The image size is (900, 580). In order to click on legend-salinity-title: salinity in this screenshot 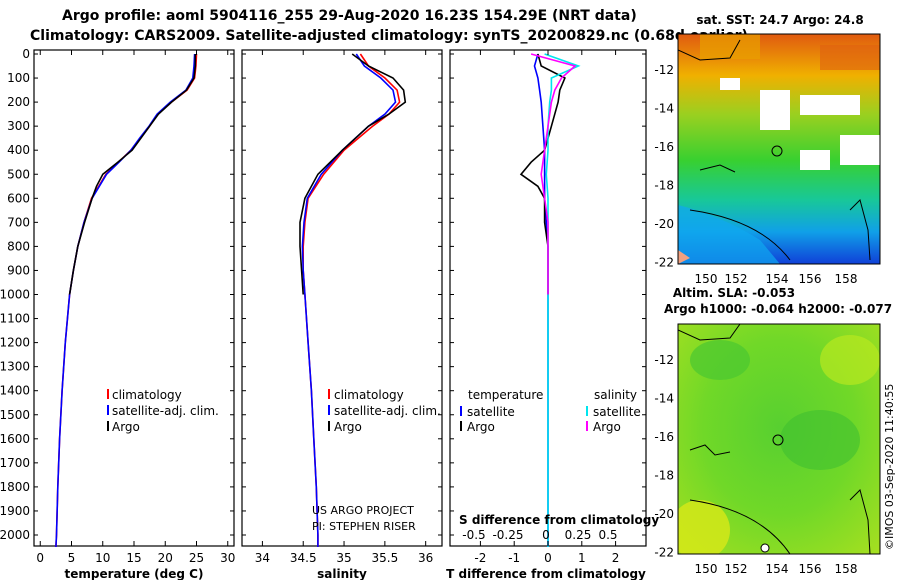, I will do `click(615, 395)`.